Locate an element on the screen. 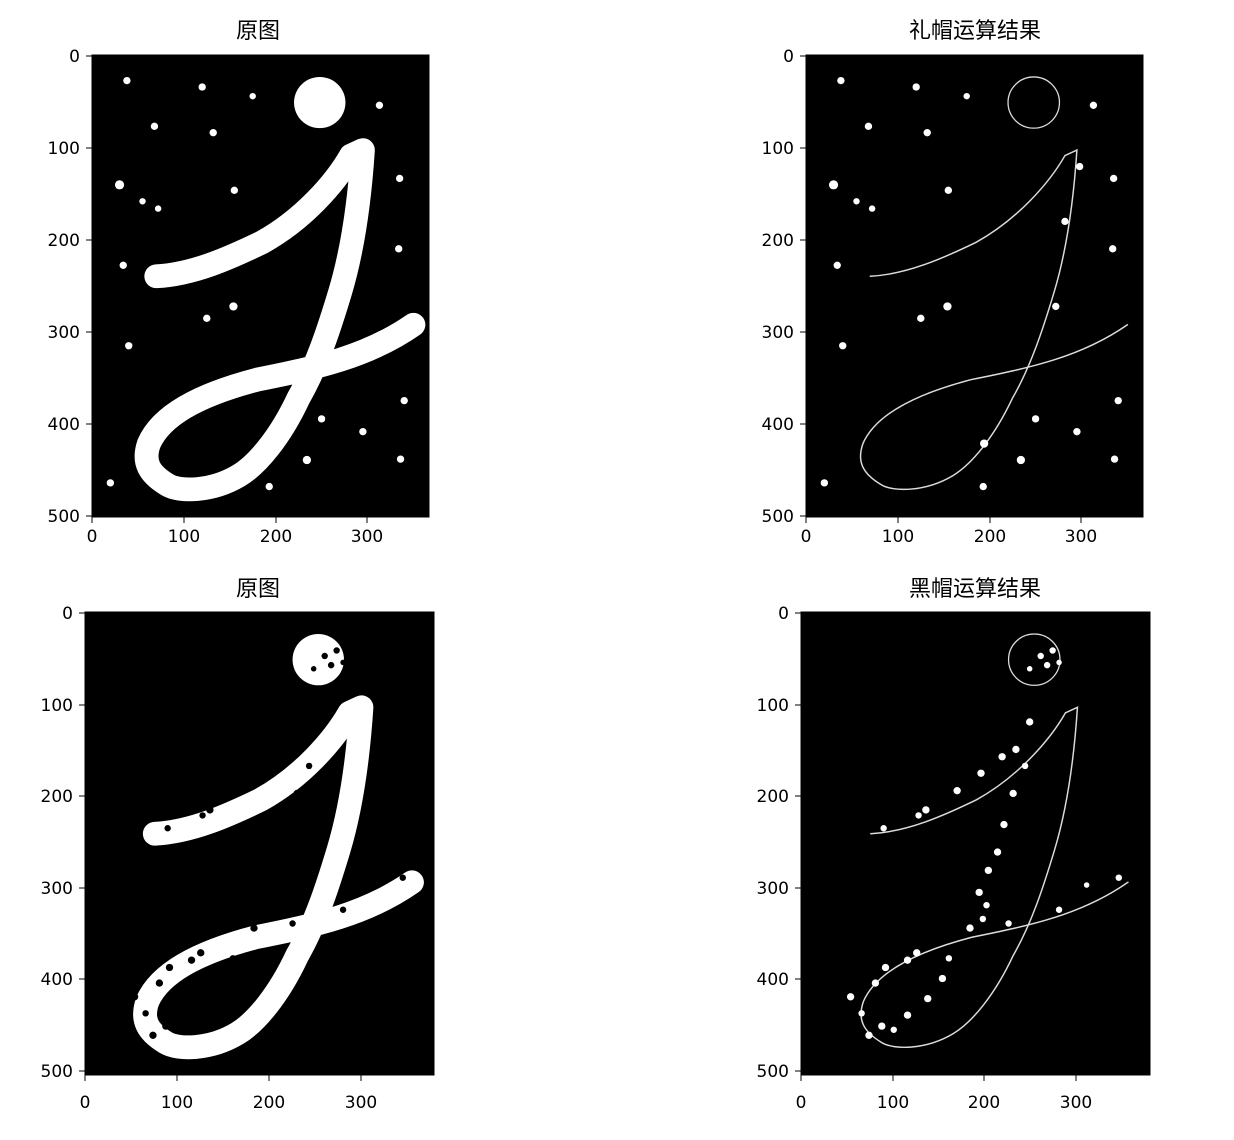 This screenshot has width=1234, height=1140. panel-tophat: 礼帽运算结果 0 100 200 300 0 100 200 is located at coordinates (953, 283).